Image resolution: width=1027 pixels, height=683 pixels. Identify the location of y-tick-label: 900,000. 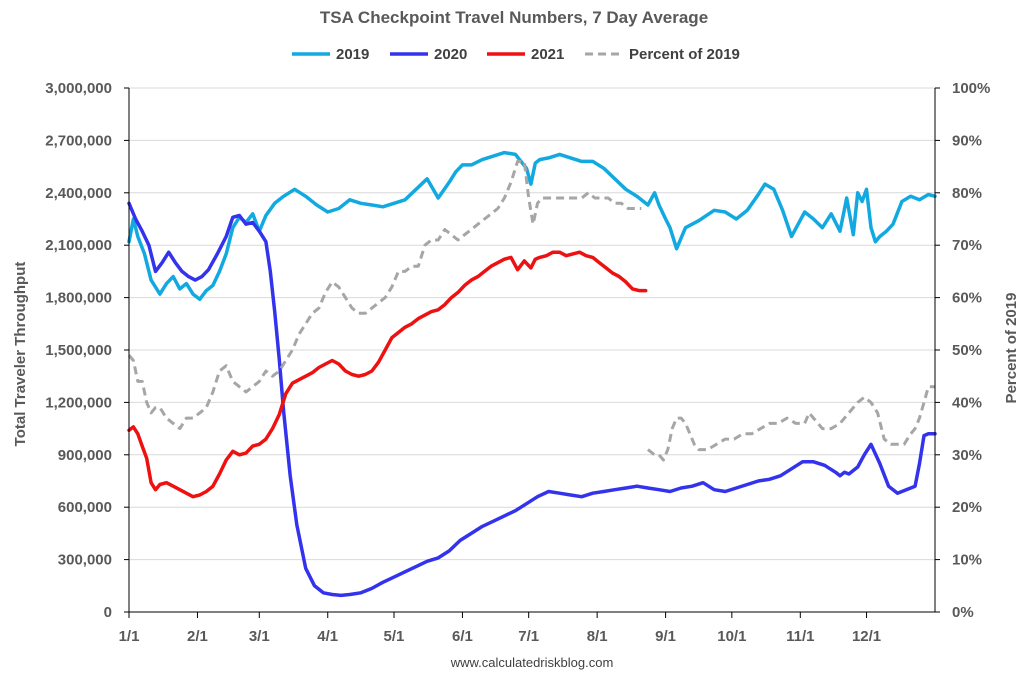
(85, 455).